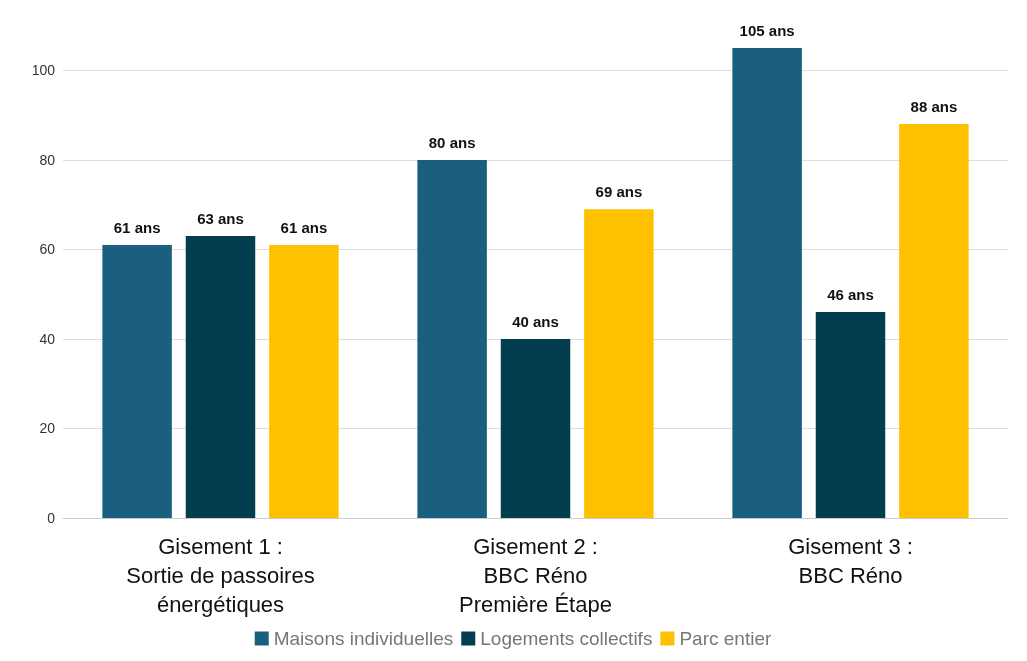 The image size is (1027, 661). I want to click on y-tick-label: 40, so click(47, 338).